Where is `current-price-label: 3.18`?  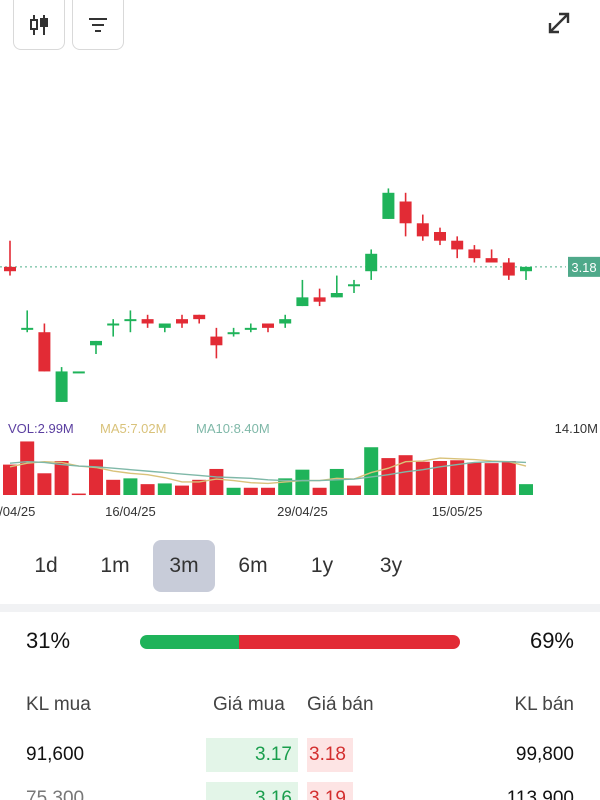
current-price-label: 3.18 is located at coordinates (583, 267).